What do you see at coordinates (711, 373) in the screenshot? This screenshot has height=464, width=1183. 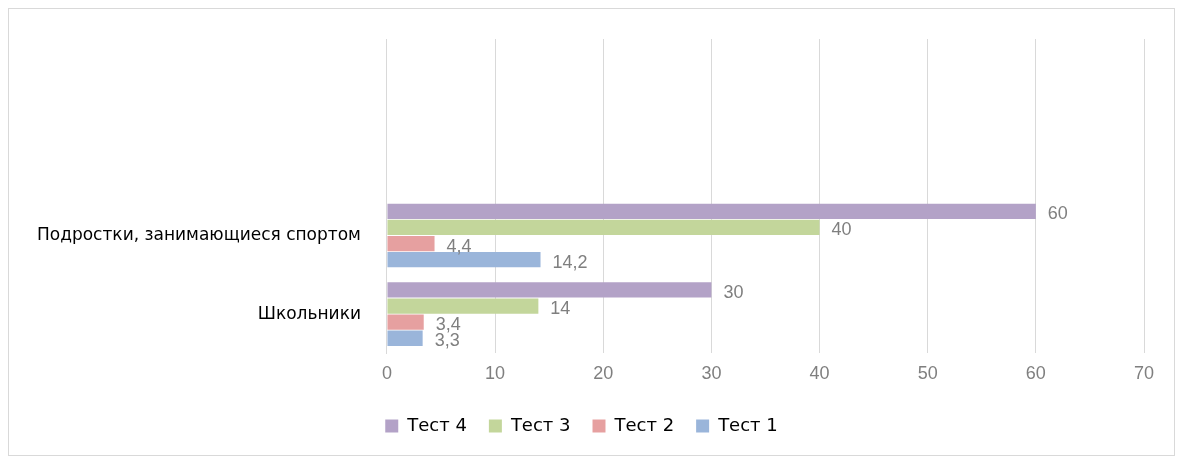 I see `x-tick-label: 30` at bounding box center [711, 373].